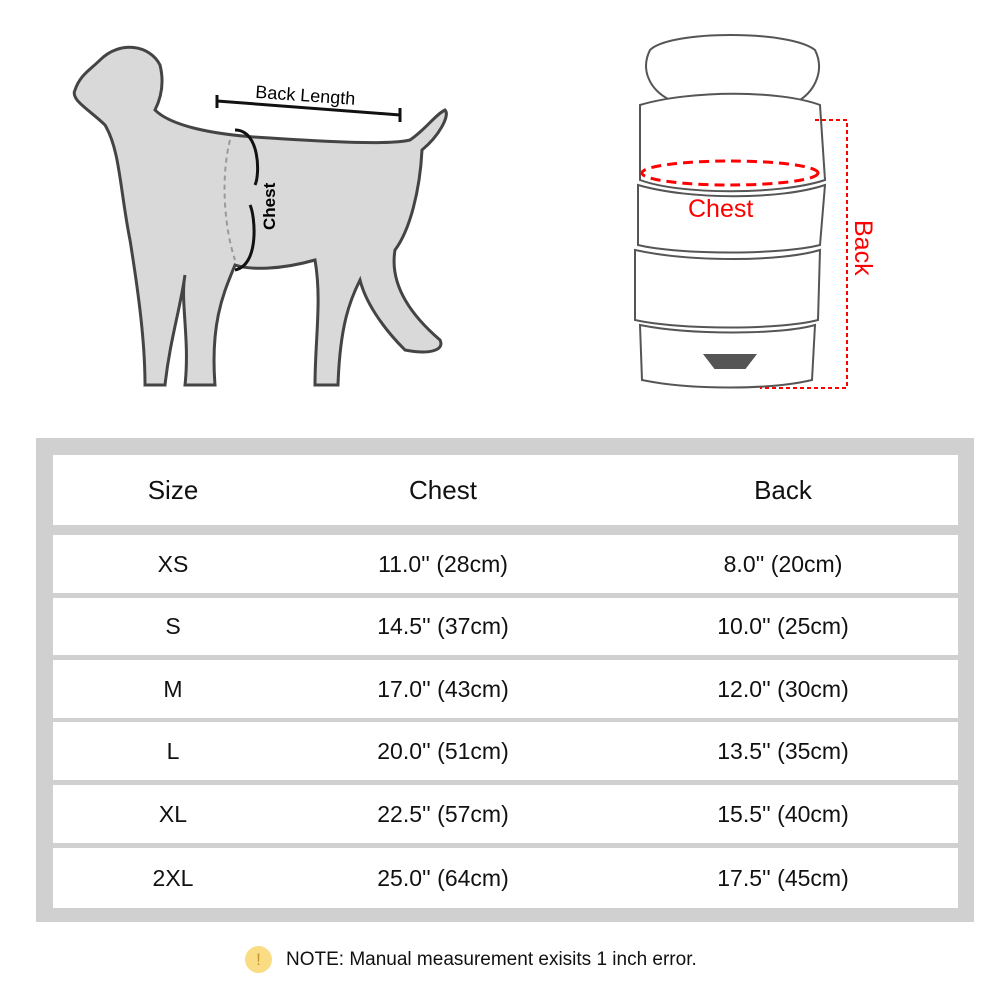  I want to click on back-cell: 8.0'' (20cm), so click(783, 563).